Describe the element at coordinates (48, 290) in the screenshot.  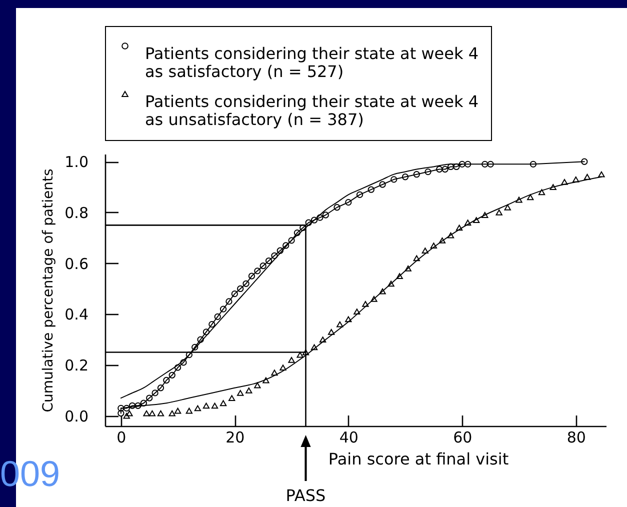
I see `y-axis-title: Cumulative percentage of patients` at that location.